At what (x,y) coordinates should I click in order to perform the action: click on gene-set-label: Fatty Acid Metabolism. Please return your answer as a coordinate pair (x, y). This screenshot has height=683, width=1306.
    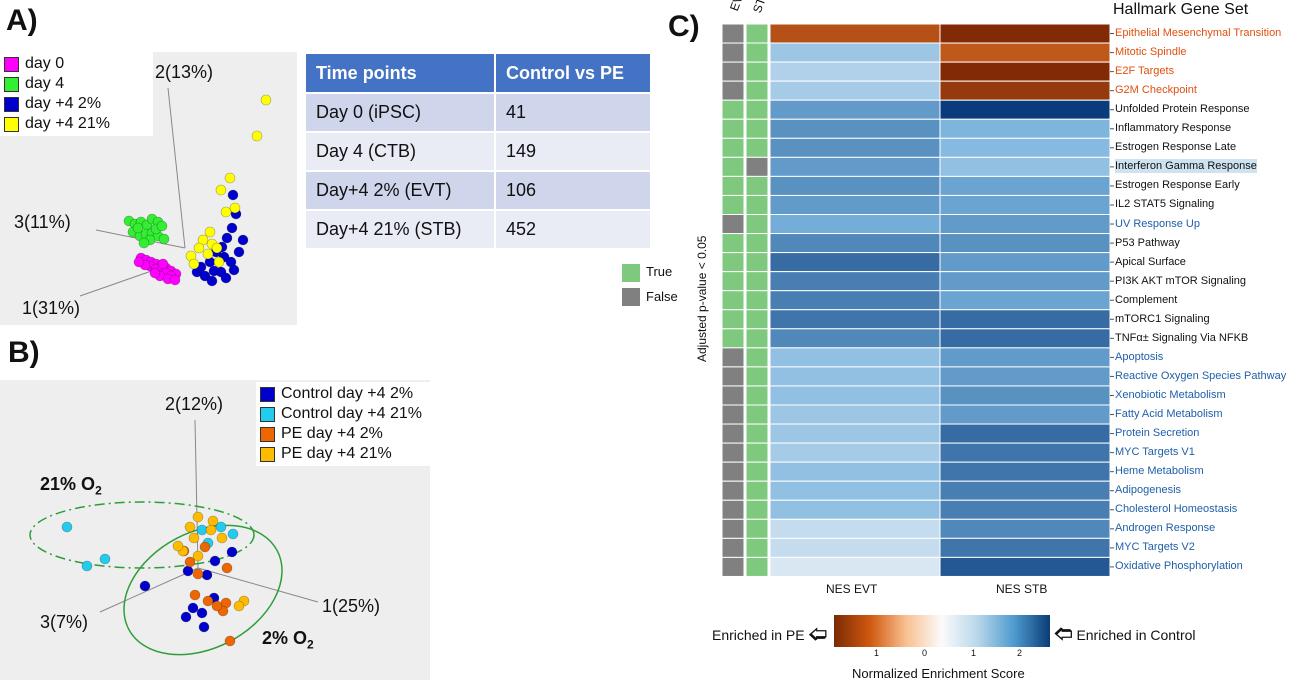
    Looking at the image, I should click on (1169, 414).